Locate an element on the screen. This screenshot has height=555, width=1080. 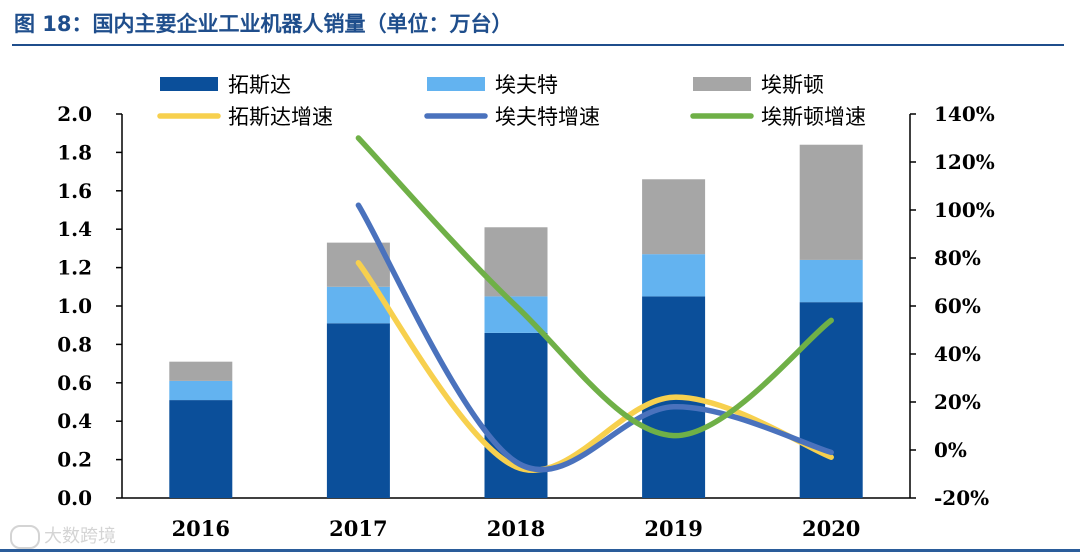
right-tick-label: 140% is located at coordinates (964, 114).